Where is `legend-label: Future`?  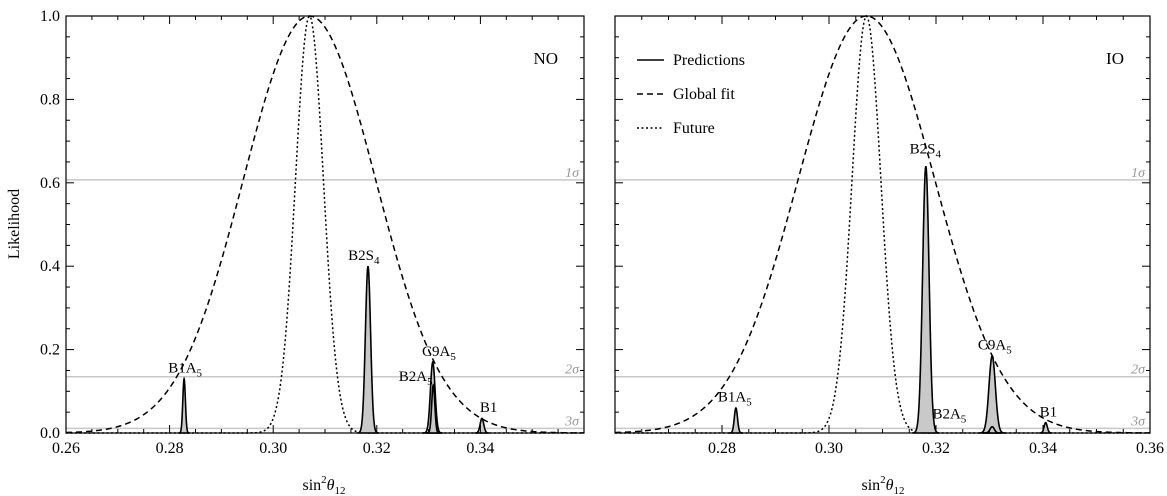
legend-label: Future is located at coordinates (694, 128).